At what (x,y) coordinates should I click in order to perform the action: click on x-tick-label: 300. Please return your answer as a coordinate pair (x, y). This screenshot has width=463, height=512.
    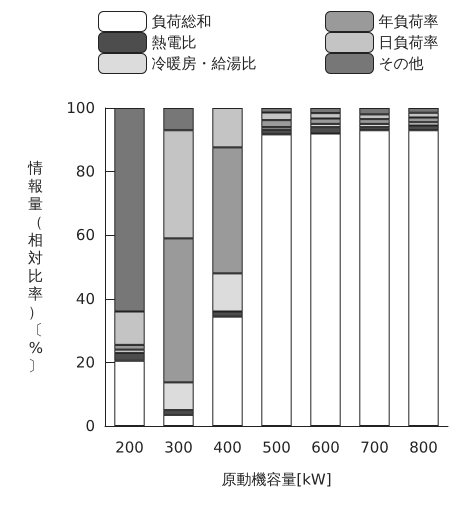
    Looking at the image, I should click on (178, 447).